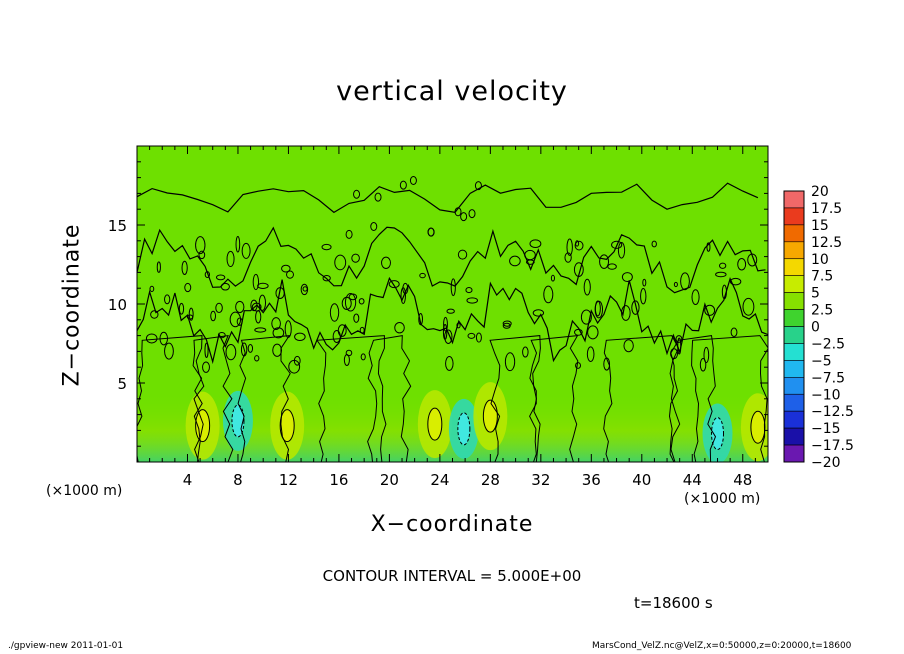 The height and width of the screenshot is (654, 904). I want to click on colorbar-label: −17.5, so click(832, 446).